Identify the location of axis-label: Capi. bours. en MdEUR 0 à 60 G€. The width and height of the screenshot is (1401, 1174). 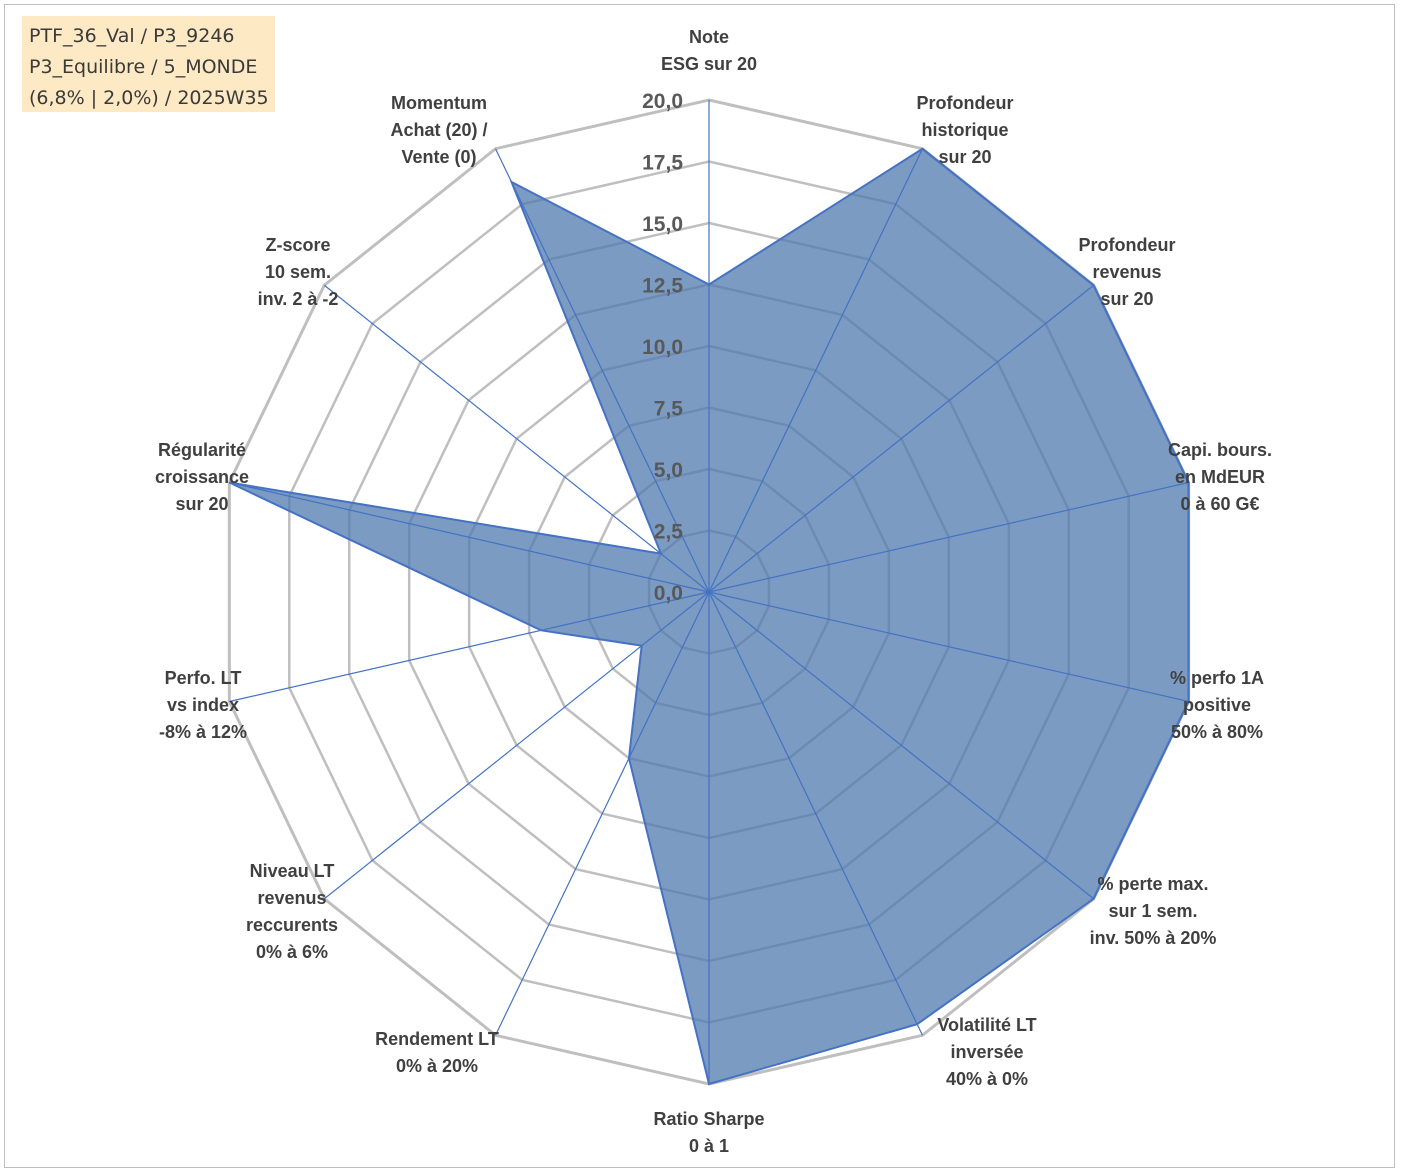
(1220, 477).